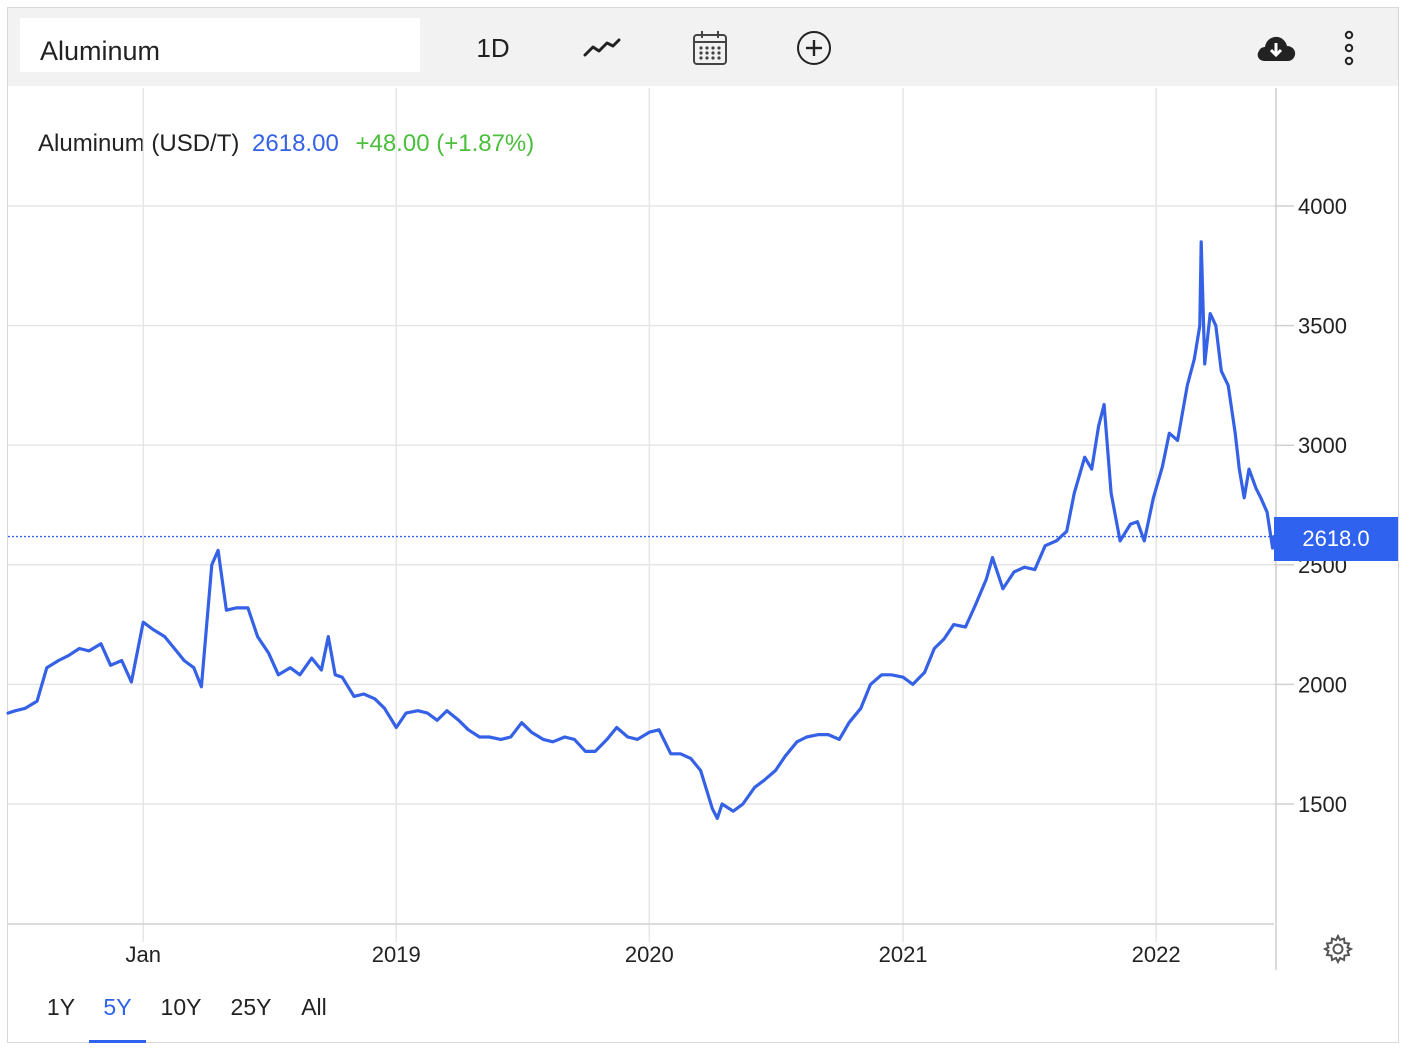 Image resolution: width=1408 pixels, height=1052 pixels. What do you see at coordinates (142, 954) in the screenshot?
I see `x-tick-label: Jan` at bounding box center [142, 954].